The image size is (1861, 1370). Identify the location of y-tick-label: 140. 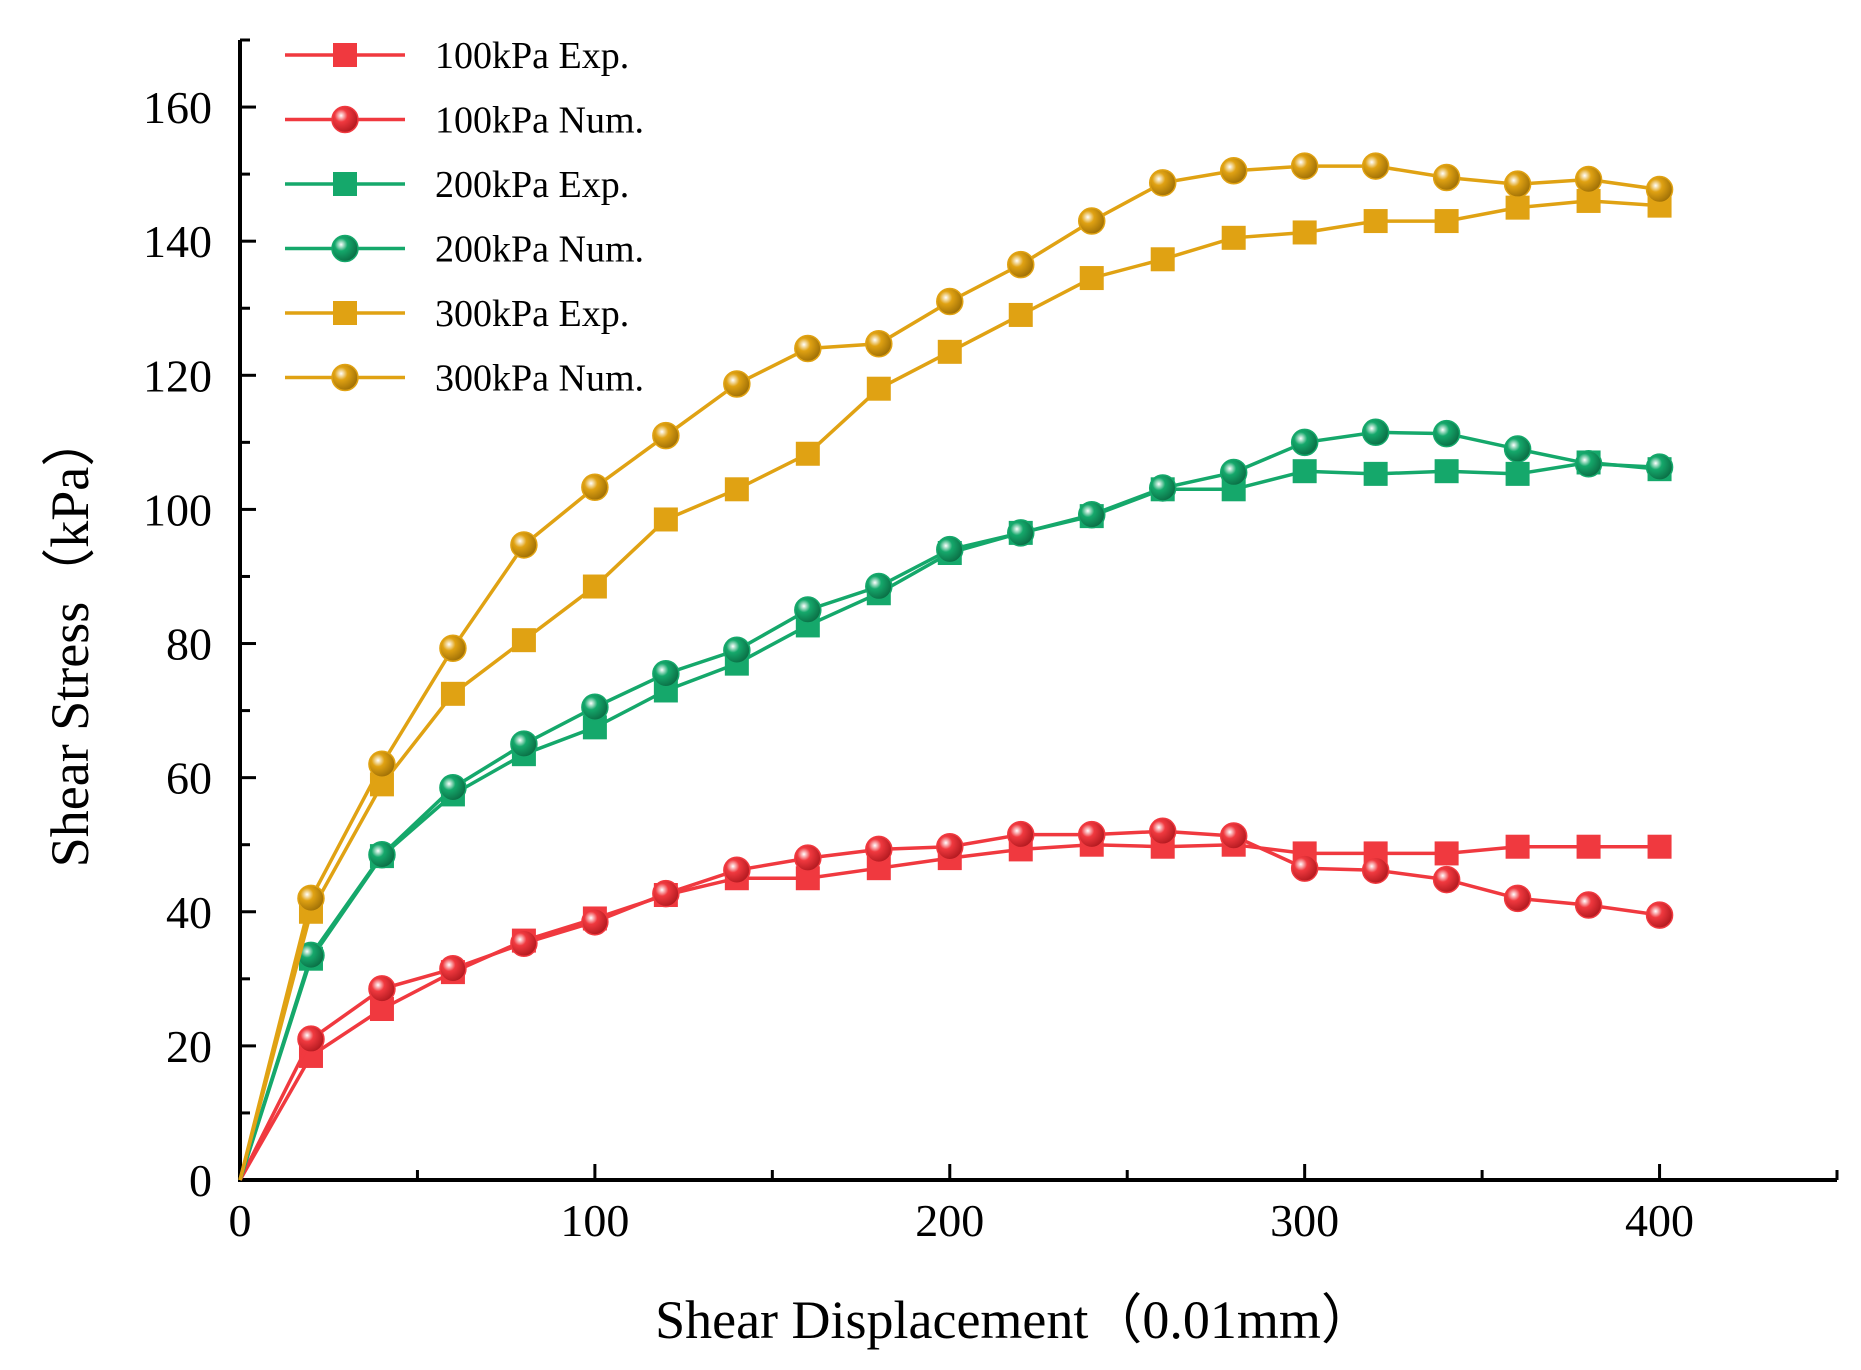
(177, 241).